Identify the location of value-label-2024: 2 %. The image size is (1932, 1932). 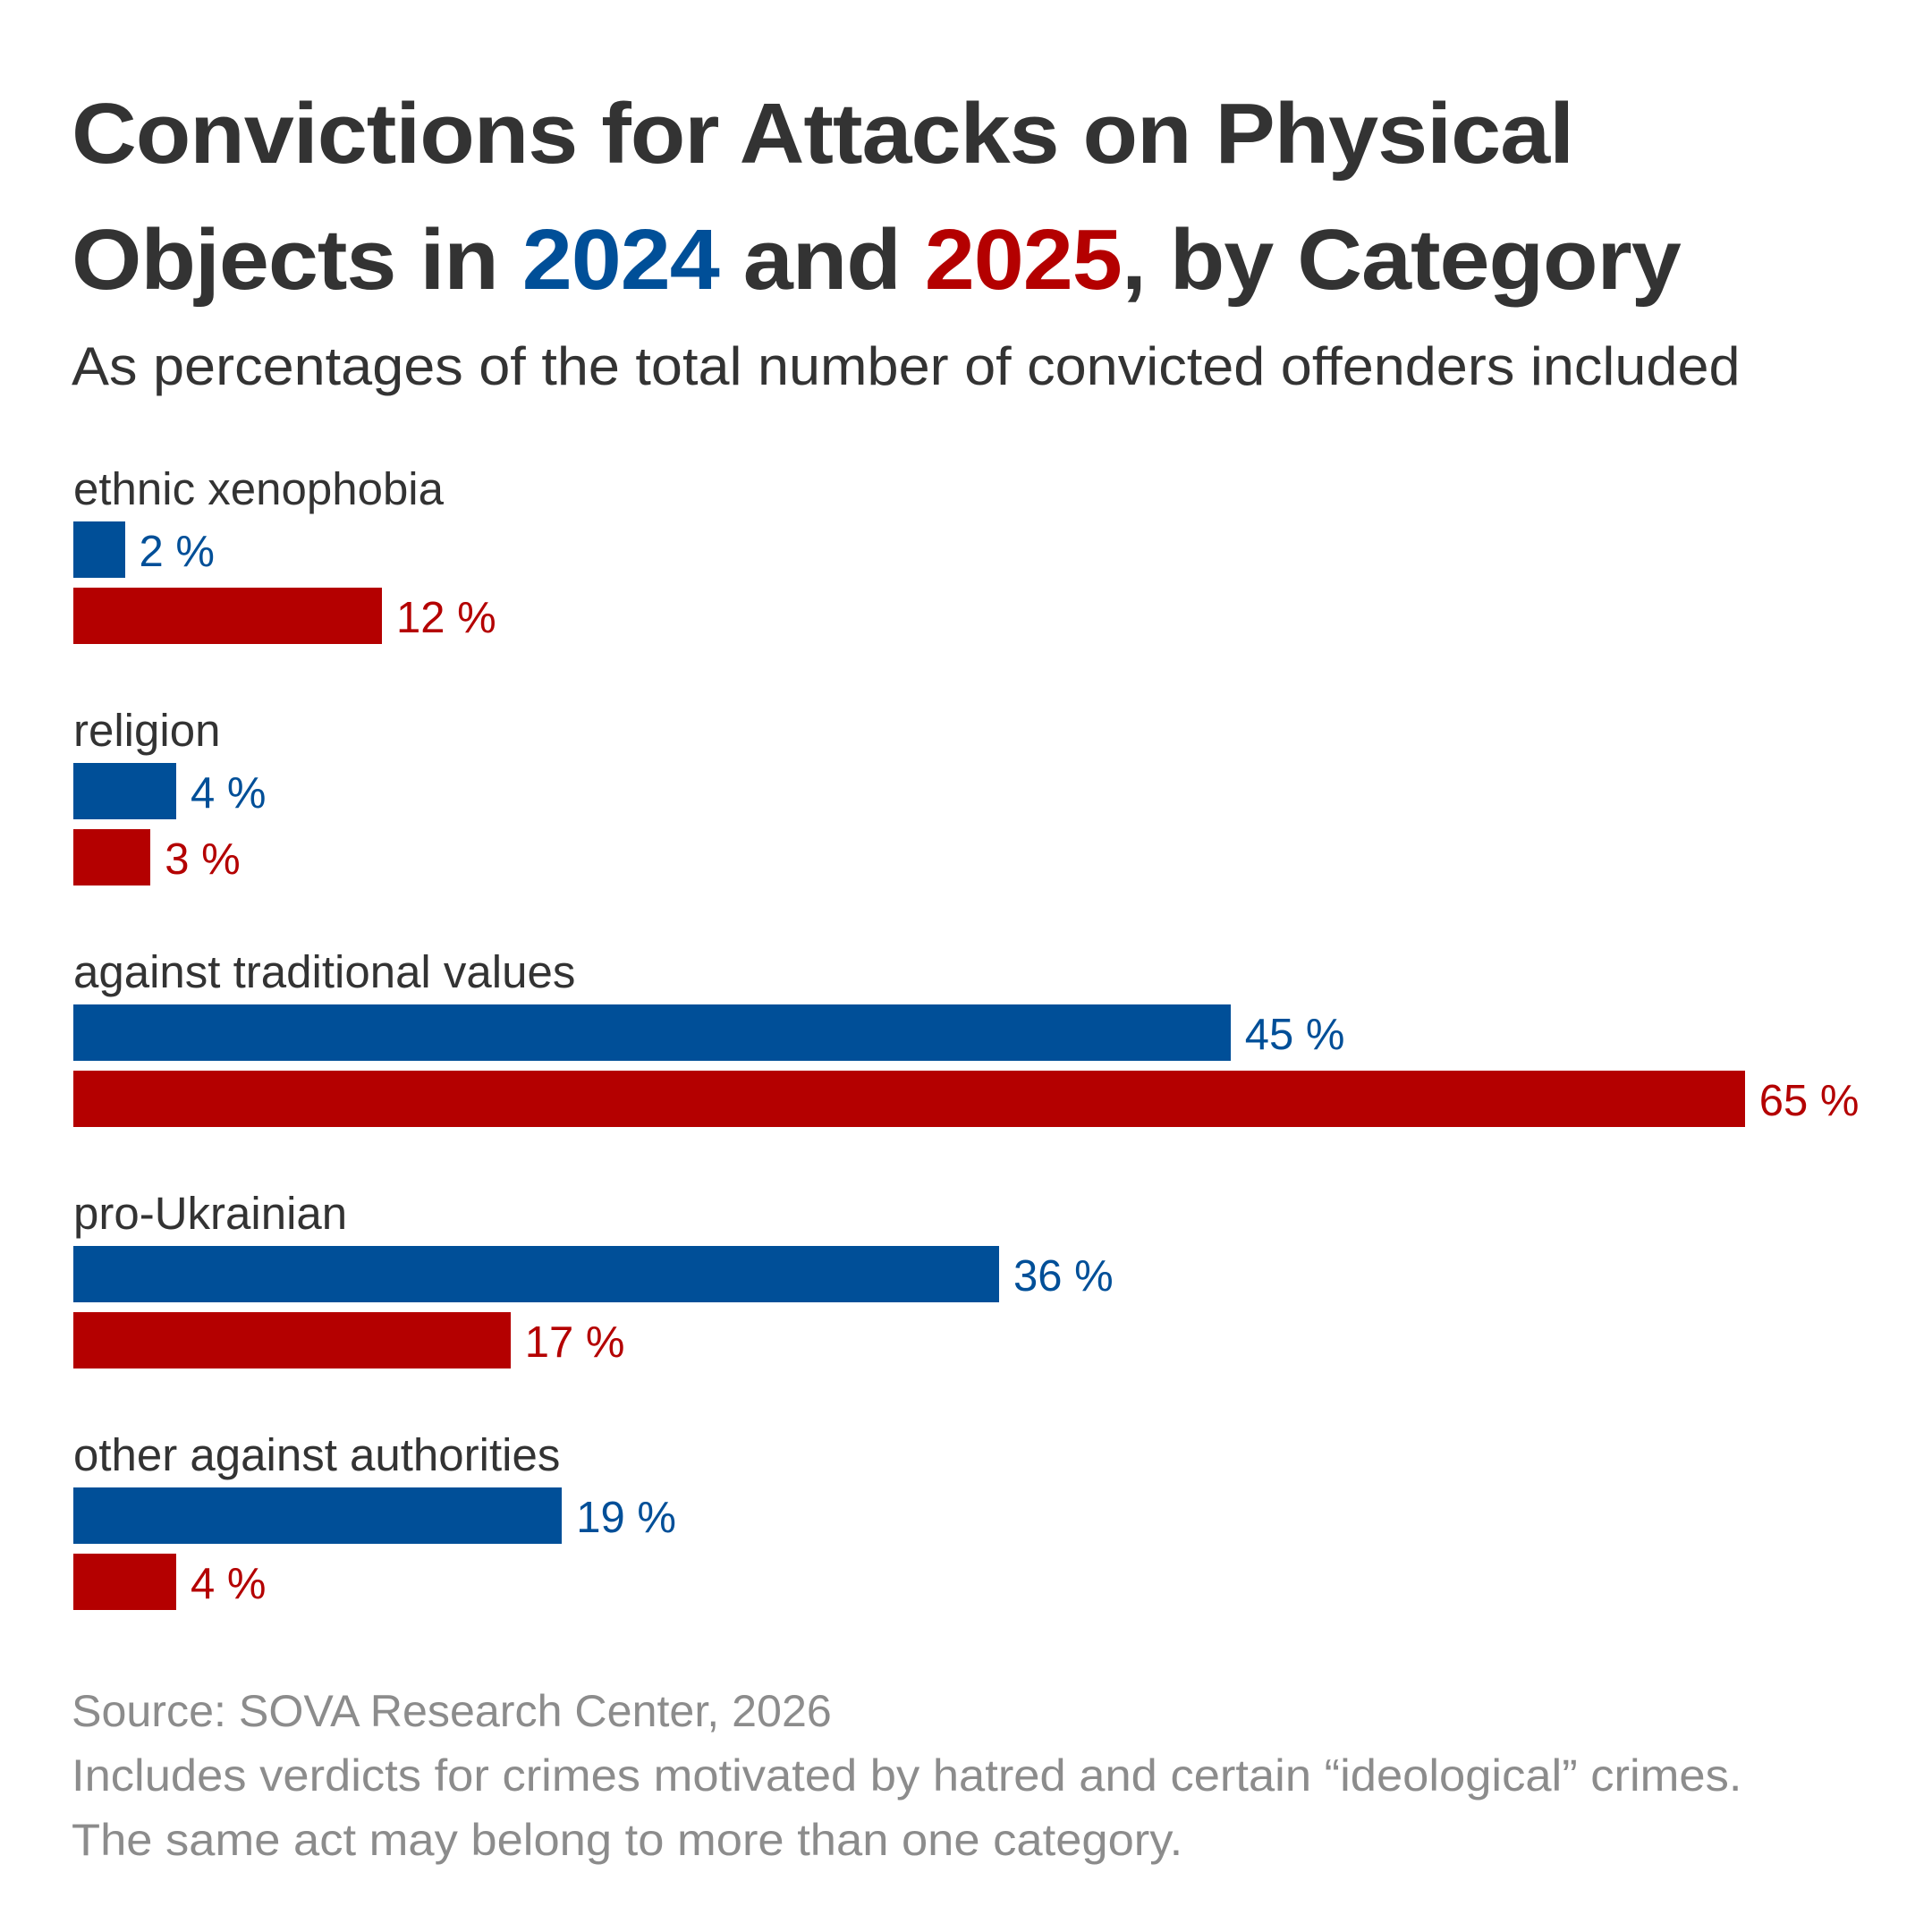
(177, 552).